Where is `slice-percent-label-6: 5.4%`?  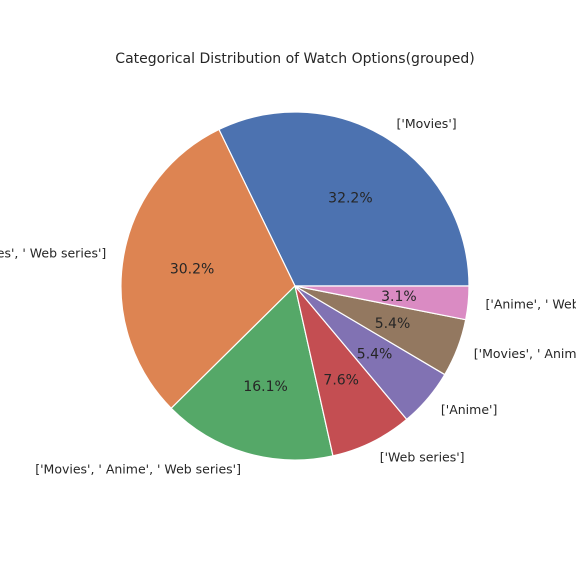
slice-percent-label-6: 5.4% is located at coordinates (393, 324).